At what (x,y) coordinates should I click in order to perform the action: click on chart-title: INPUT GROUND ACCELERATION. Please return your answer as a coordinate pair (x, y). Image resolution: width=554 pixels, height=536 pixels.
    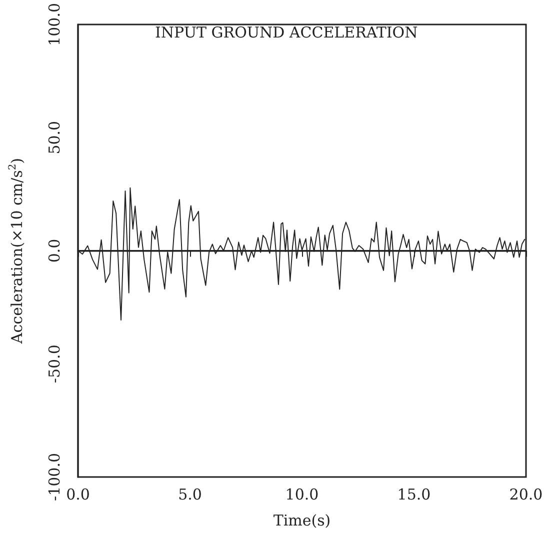
    Looking at the image, I should click on (286, 33).